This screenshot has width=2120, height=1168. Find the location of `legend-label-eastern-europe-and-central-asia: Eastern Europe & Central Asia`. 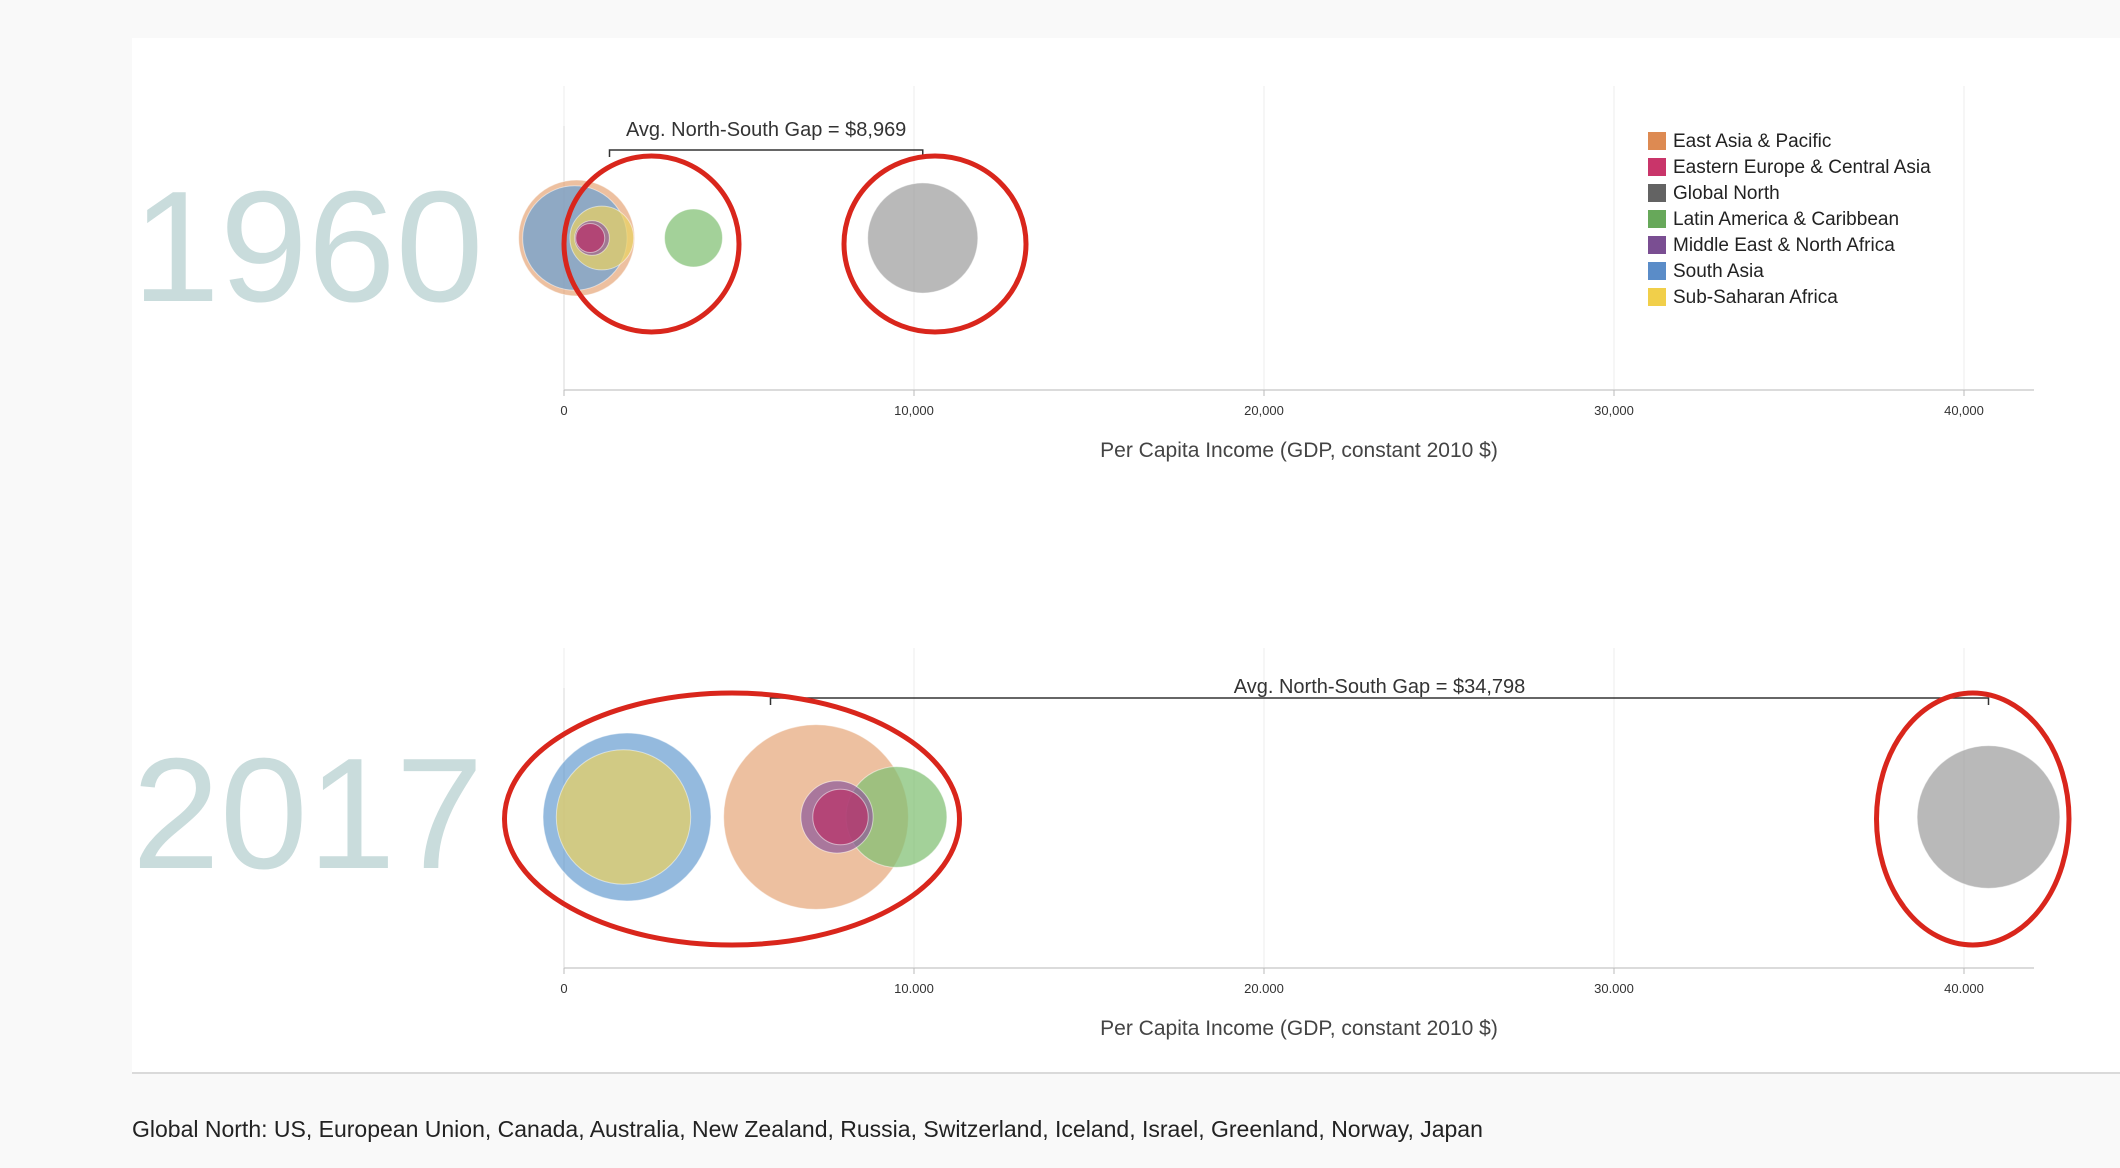

legend-label-eastern-europe-and-central-asia: Eastern Europe & Central Asia is located at coordinates (1802, 167).